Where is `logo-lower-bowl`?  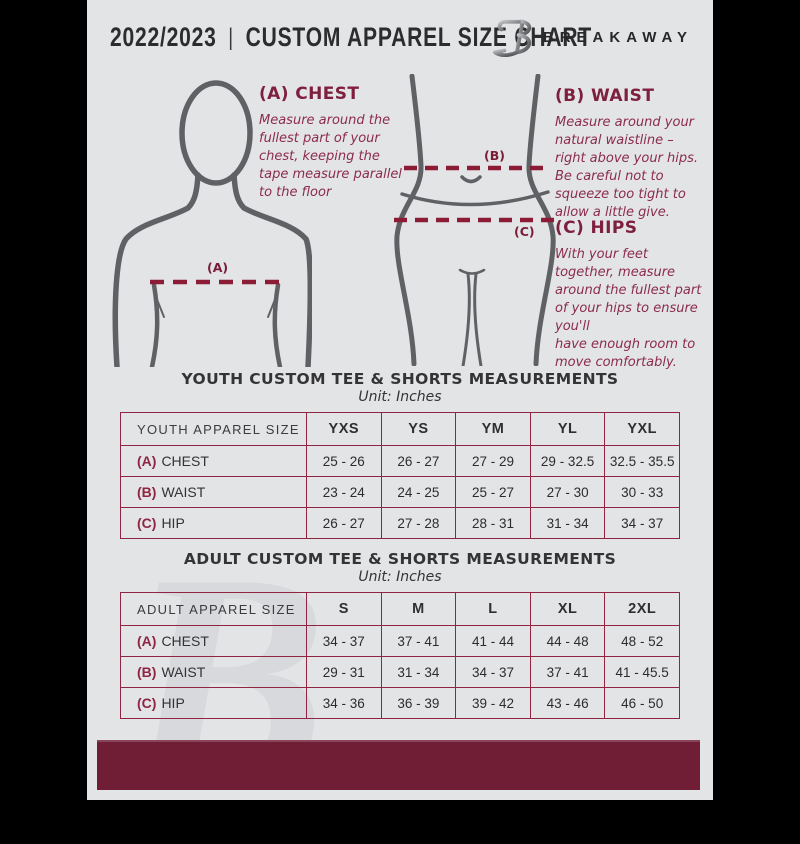 logo-lower-bowl is located at coordinates (522, 44).